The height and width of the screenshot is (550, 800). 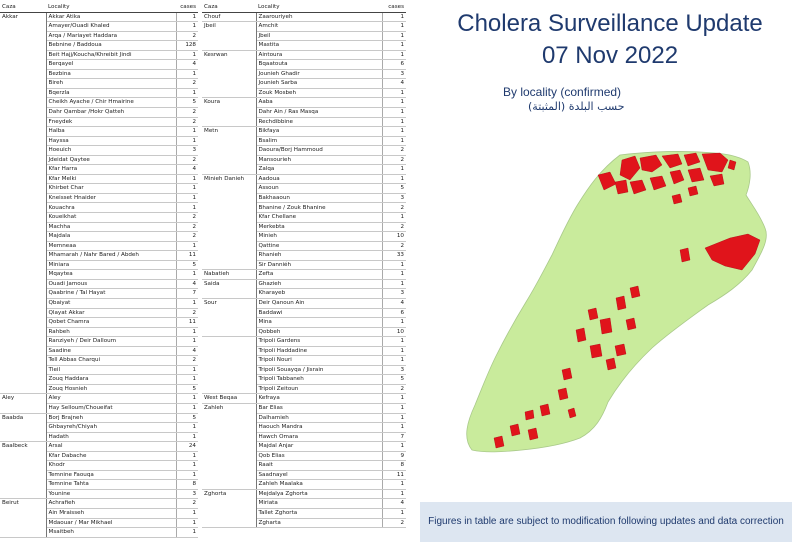 What do you see at coordinates (304, 475) in the screenshot?
I see `table-row: Saadnayel 11` at bounding box center [304, 475].